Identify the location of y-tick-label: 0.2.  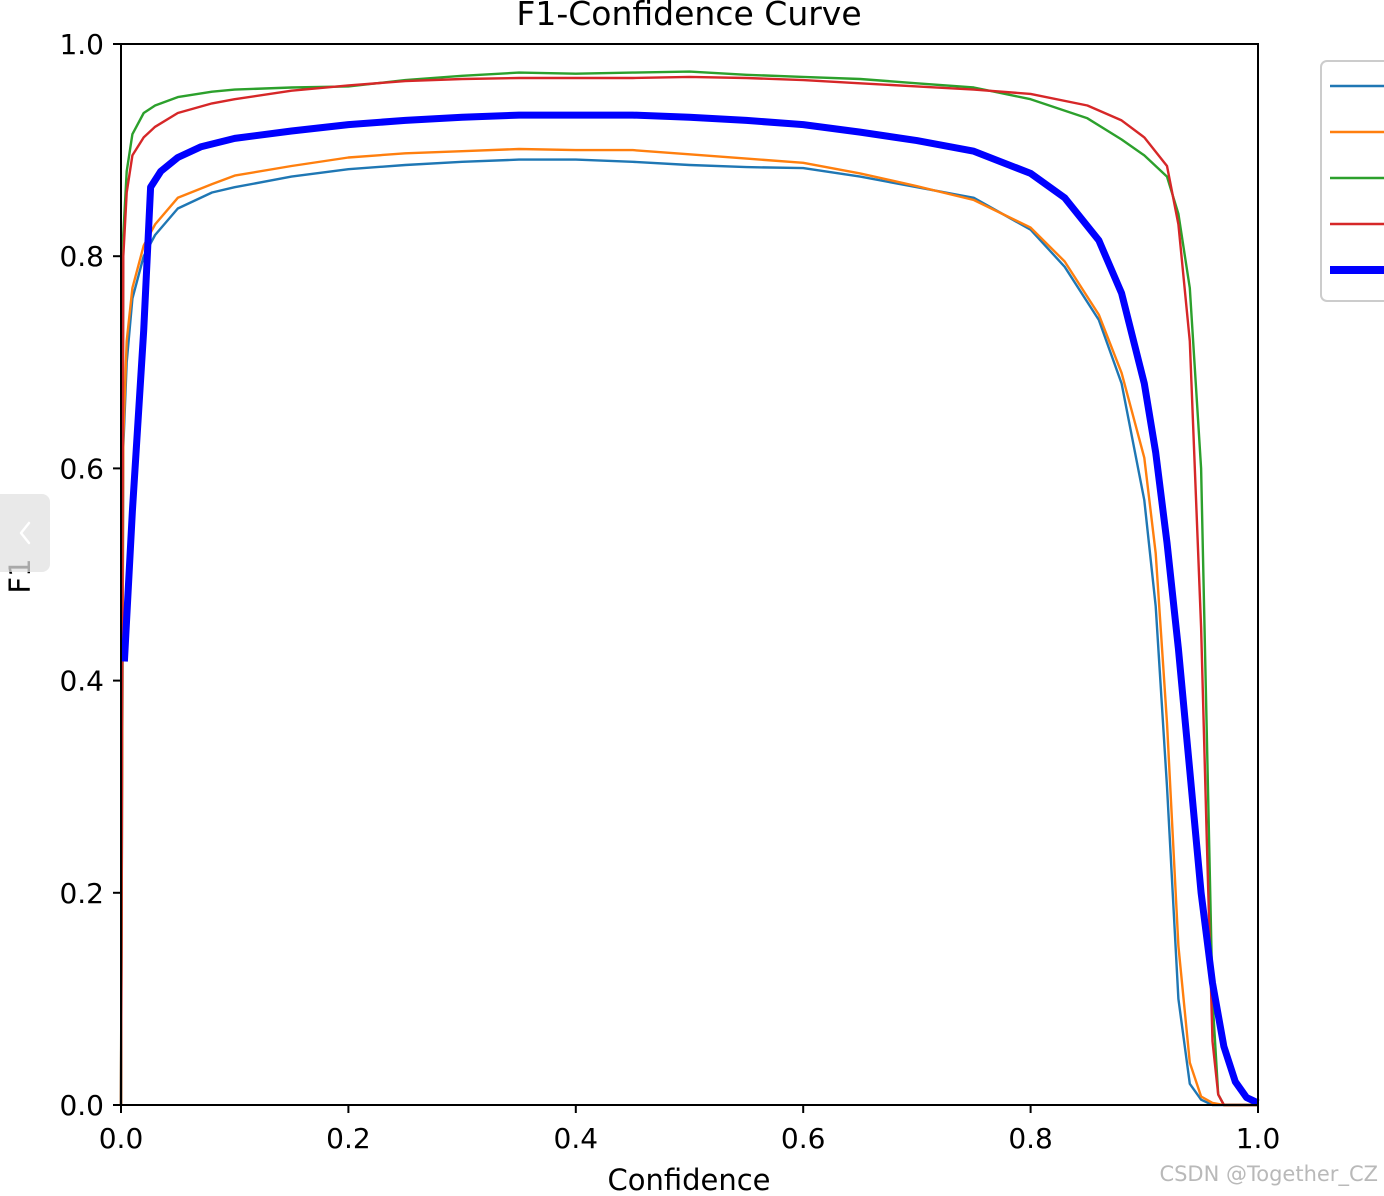
(81, 893).